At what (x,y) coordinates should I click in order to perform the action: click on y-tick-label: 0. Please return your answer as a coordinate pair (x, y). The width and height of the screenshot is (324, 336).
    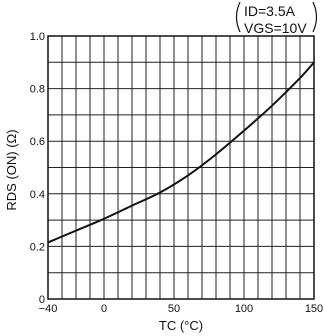
    Looking at the image, I should click on (42, 300).